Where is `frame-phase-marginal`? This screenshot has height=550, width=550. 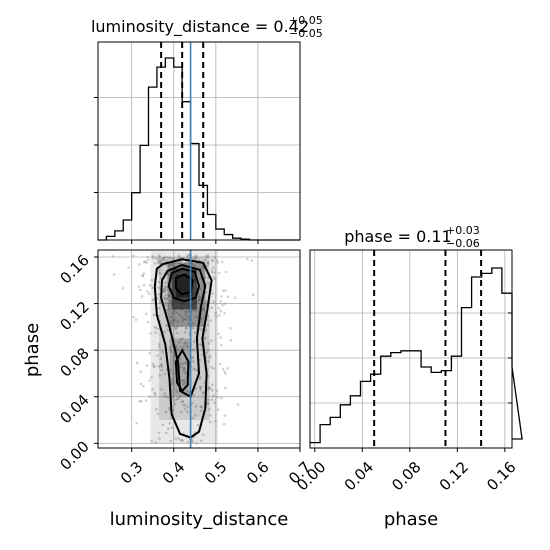 frame-phase-marginal is located at coordinates (411, 349).